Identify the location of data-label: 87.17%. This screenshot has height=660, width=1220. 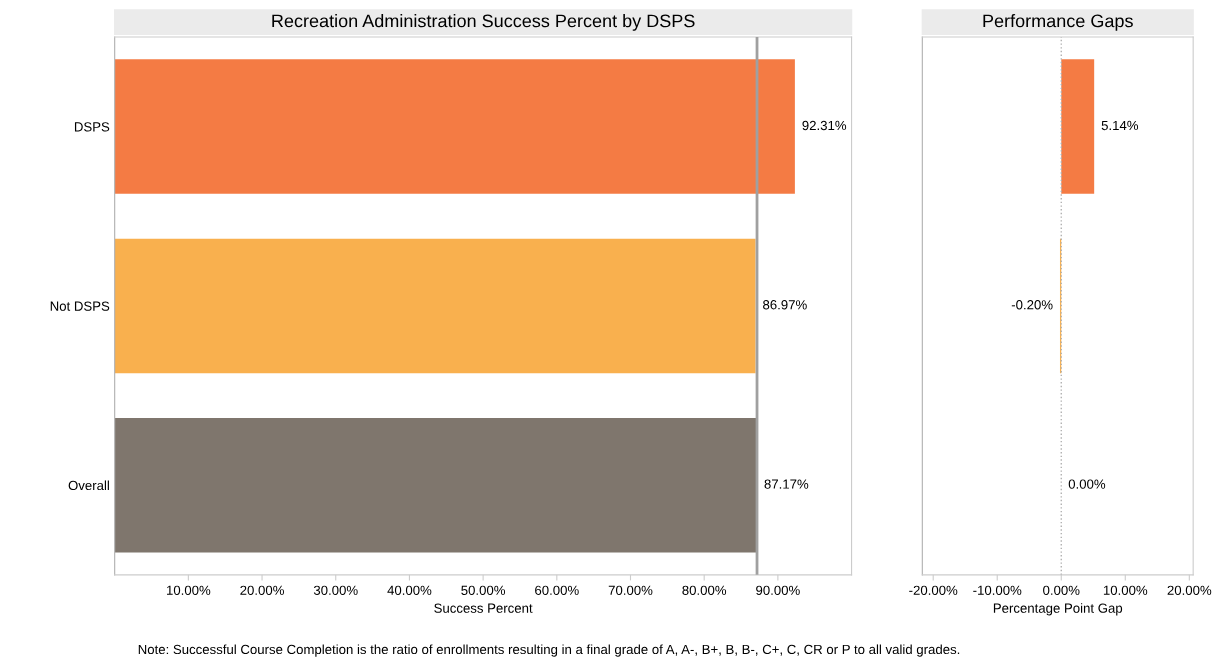
(786, 484).